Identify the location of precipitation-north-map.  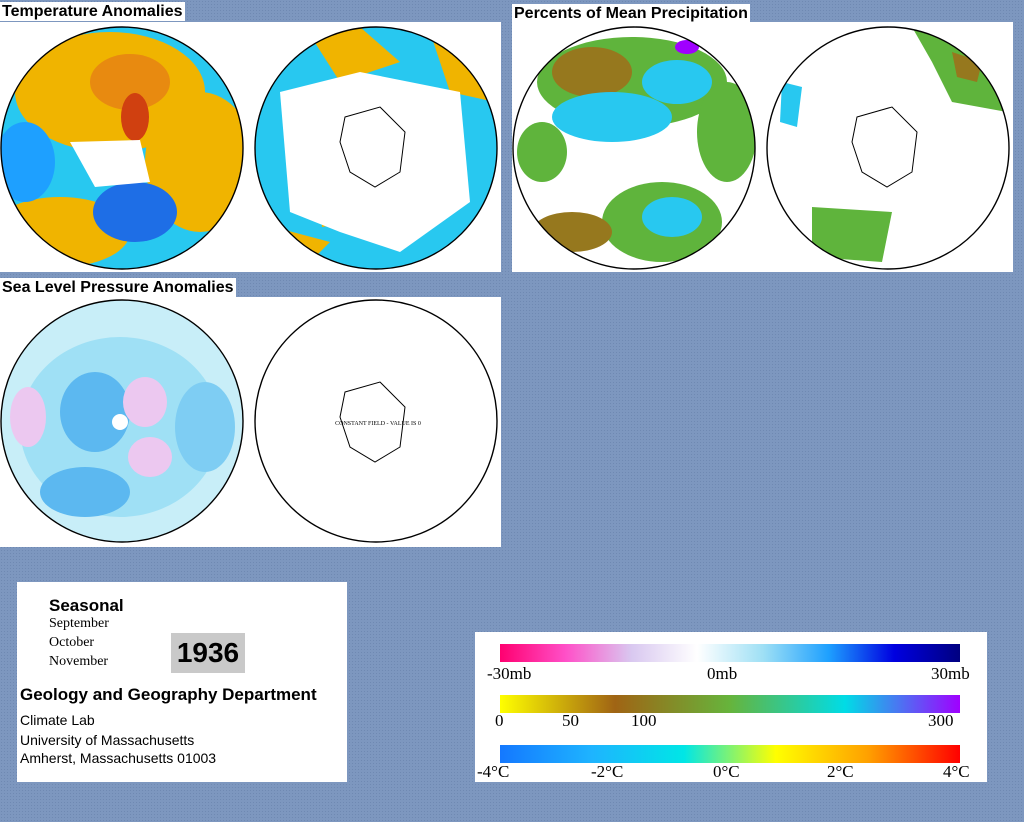
(634, 148).